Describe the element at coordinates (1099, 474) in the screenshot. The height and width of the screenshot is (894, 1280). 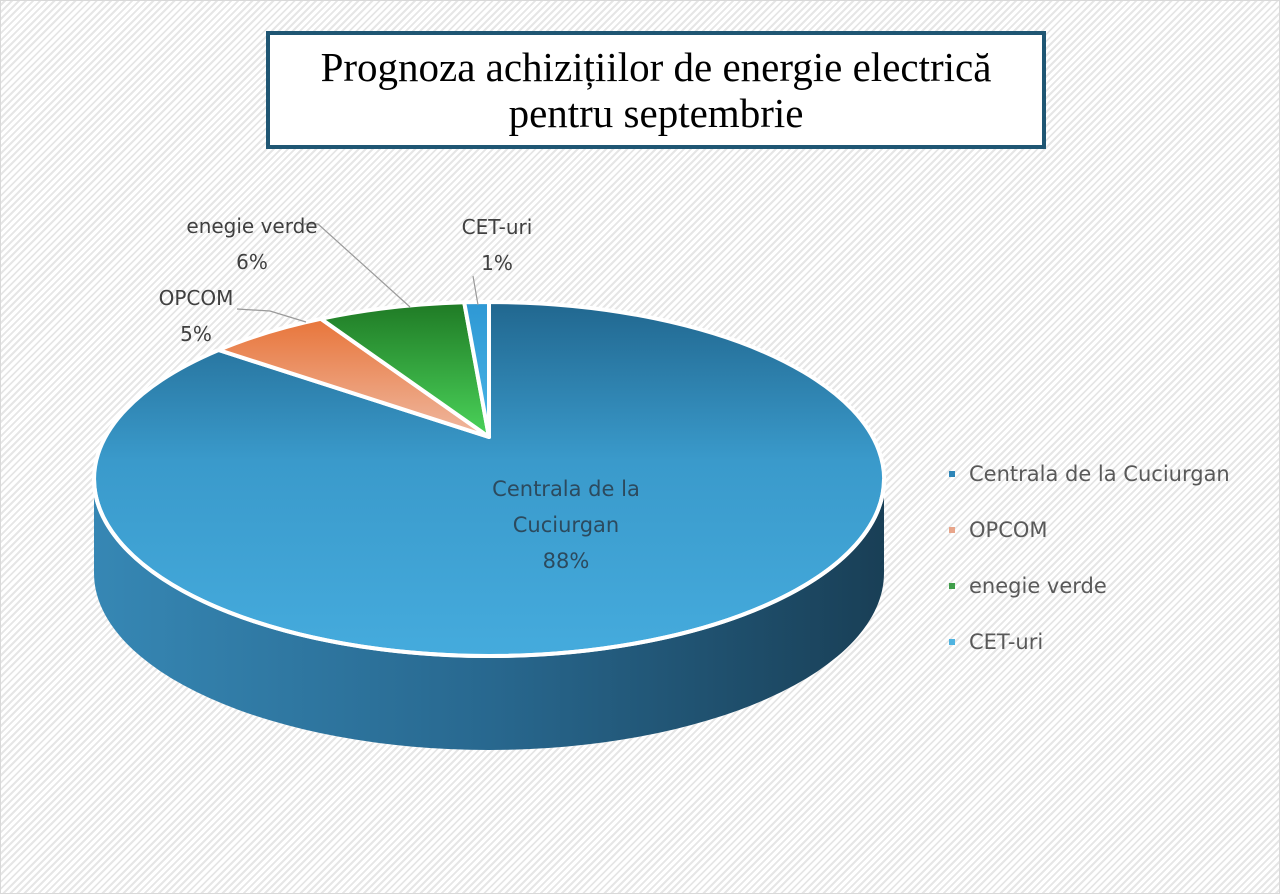
I see `legend-label: Centrala de la Cuciurgan` at that location.